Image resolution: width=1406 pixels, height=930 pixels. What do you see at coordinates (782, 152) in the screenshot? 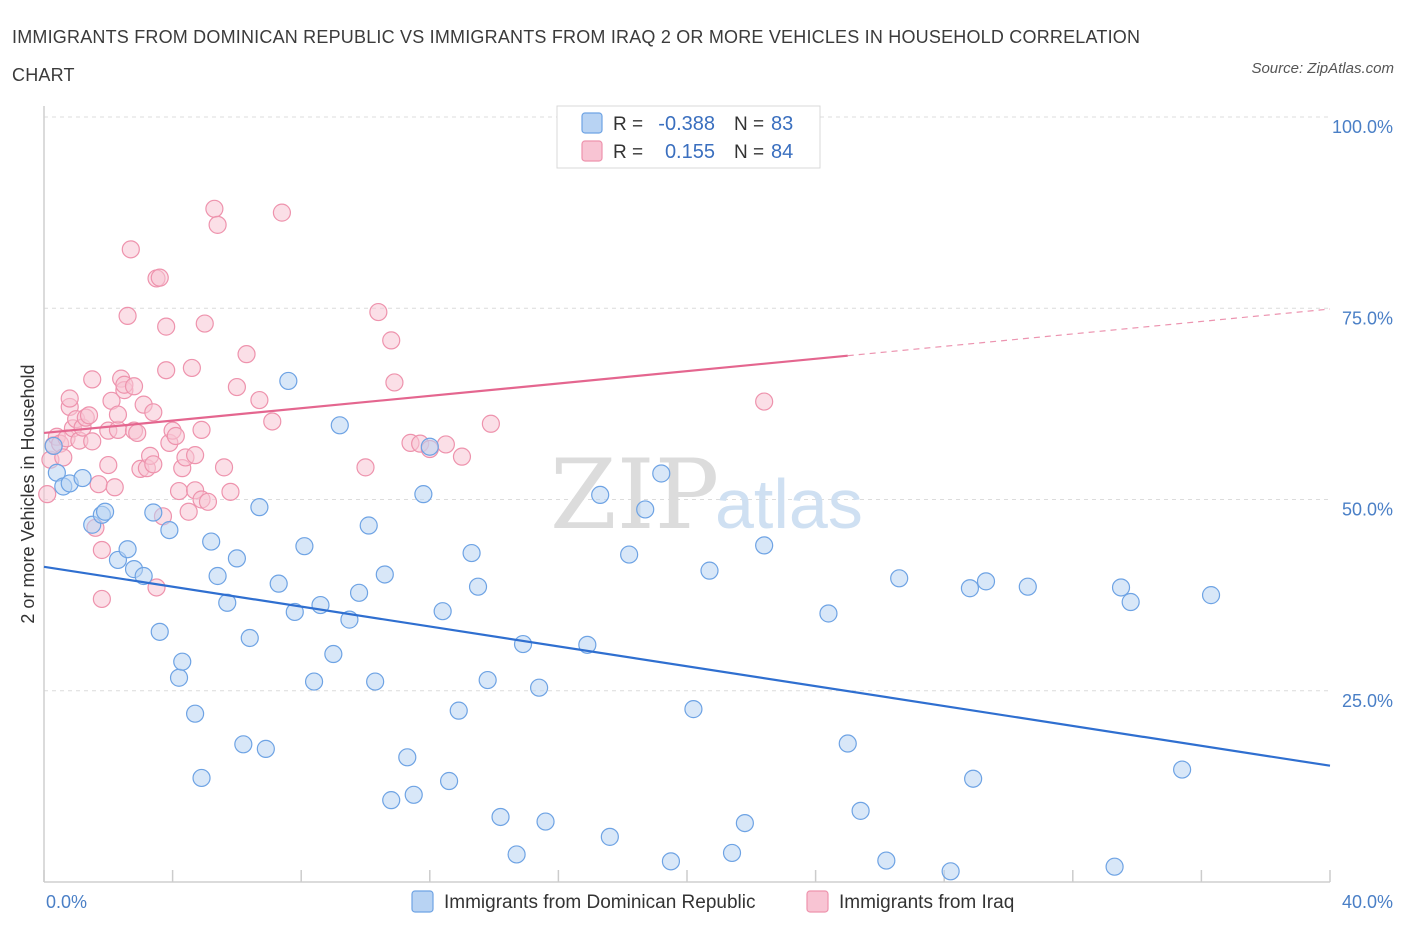
I see `legend-n-value-pink: 84` at bounding box center [782, 152].